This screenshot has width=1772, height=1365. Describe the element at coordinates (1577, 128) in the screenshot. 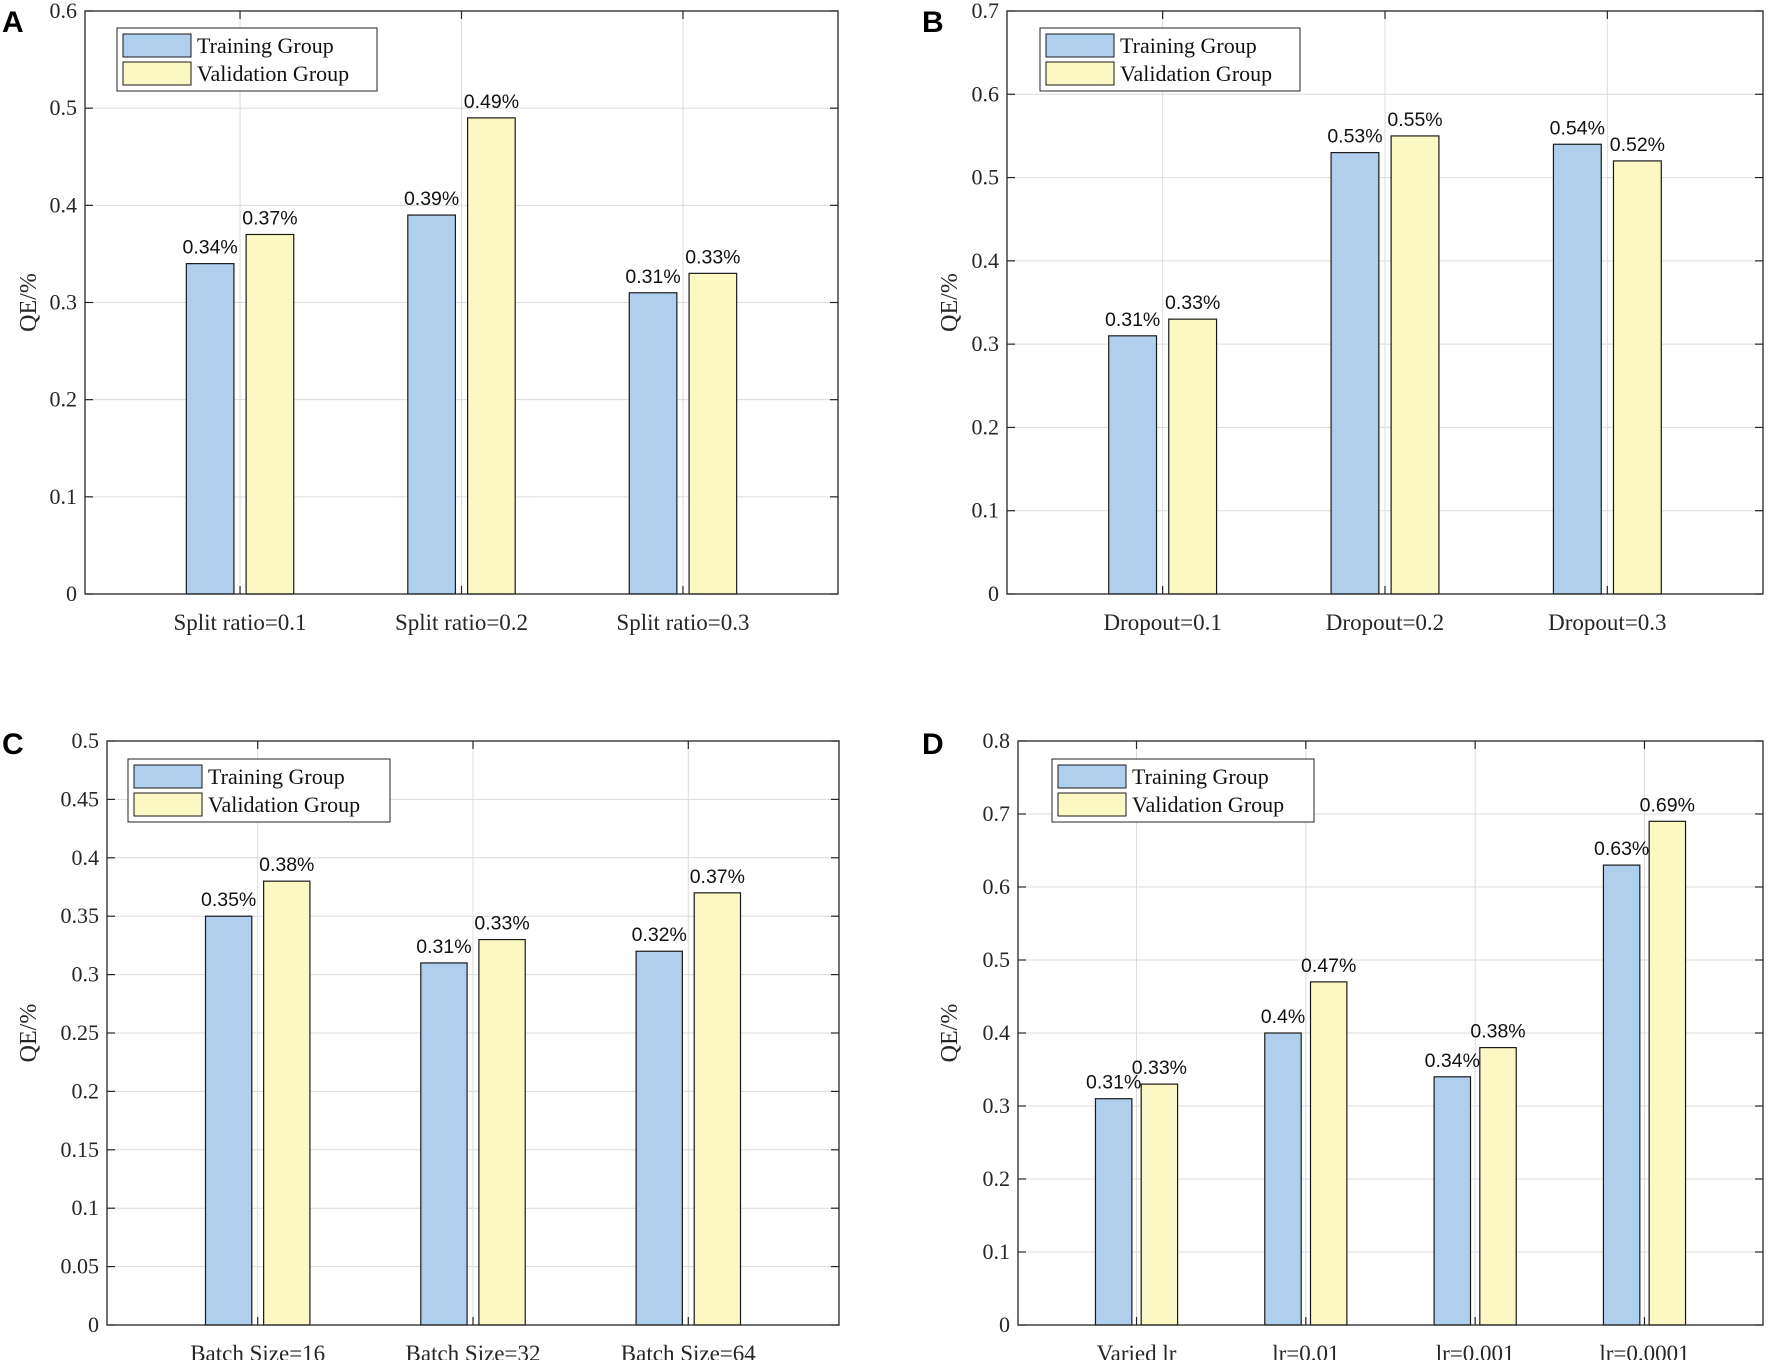

I see `data-label: 0.54%` at that location.